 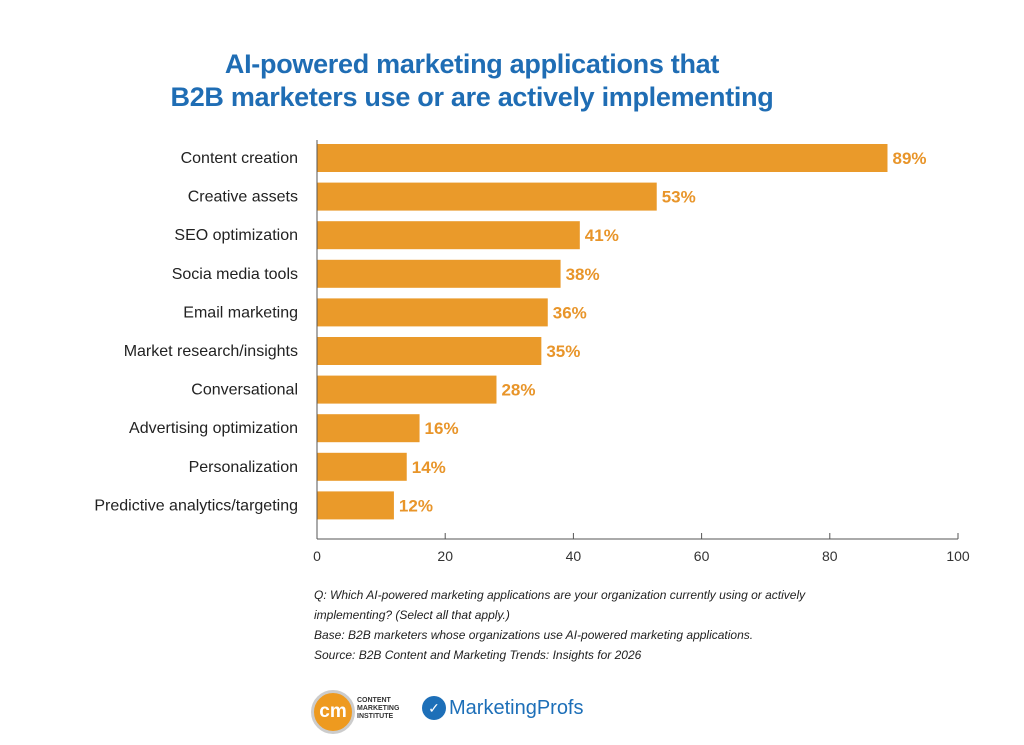 What do you see at coordinates (702, 556) in the screenshot?
I see `x-tick-label: 60` at bounding box center [702, 556].